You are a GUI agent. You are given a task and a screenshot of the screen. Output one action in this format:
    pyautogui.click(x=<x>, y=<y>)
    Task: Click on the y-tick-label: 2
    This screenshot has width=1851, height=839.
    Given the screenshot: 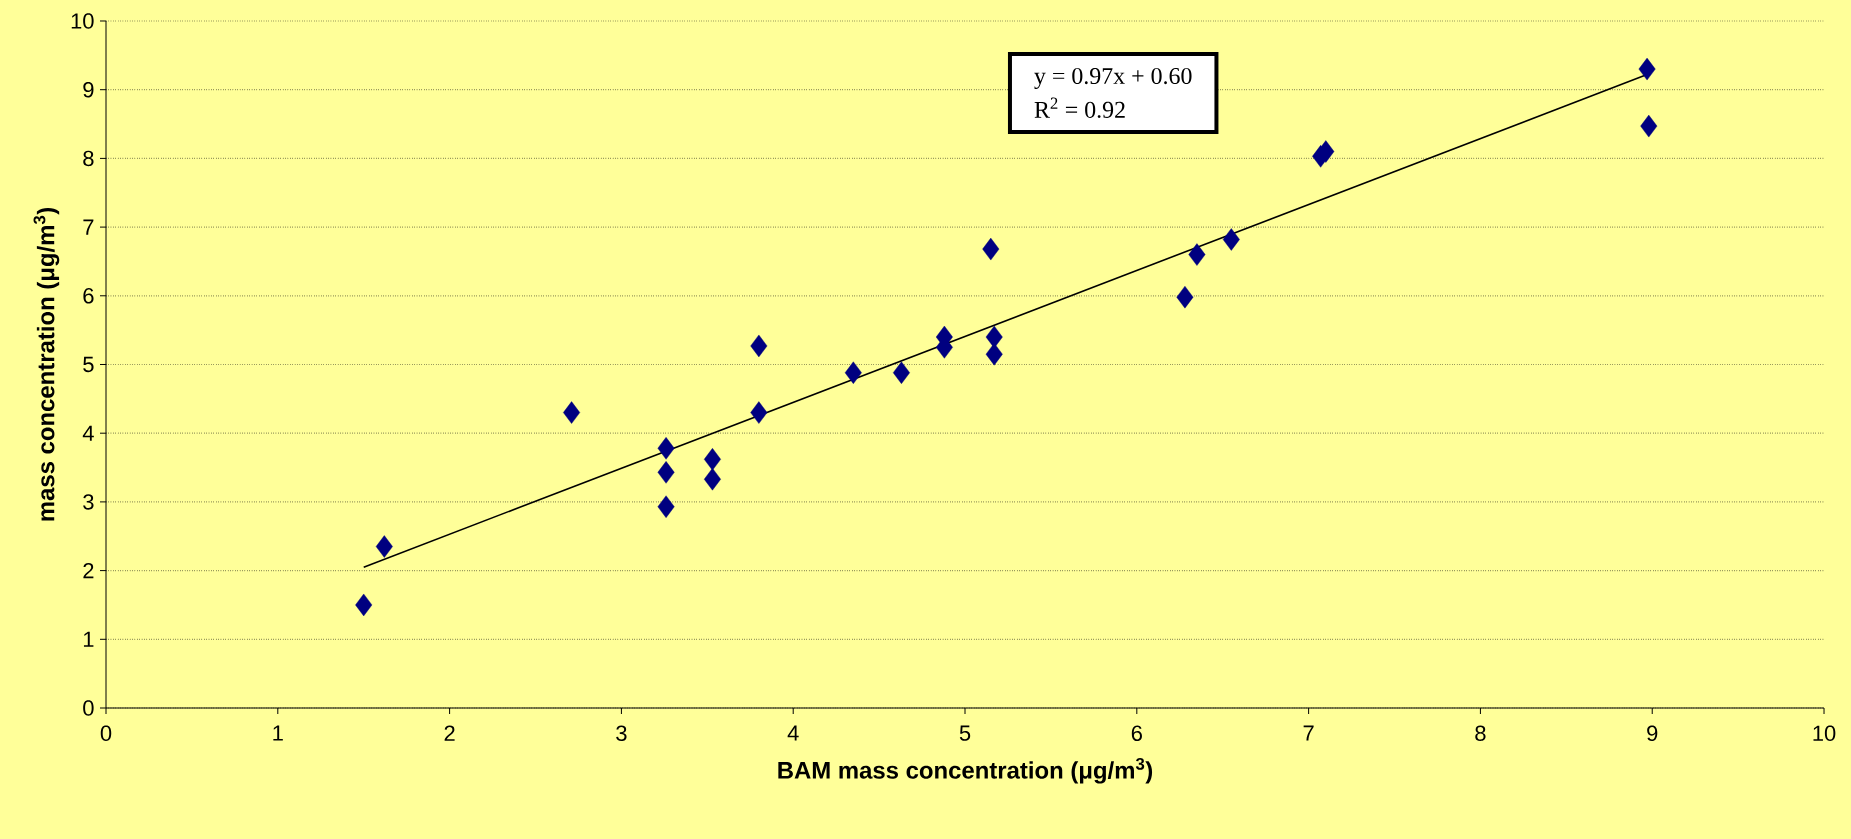 What is the action you would take?
    pyautogui.click(x=88, y=570)
    